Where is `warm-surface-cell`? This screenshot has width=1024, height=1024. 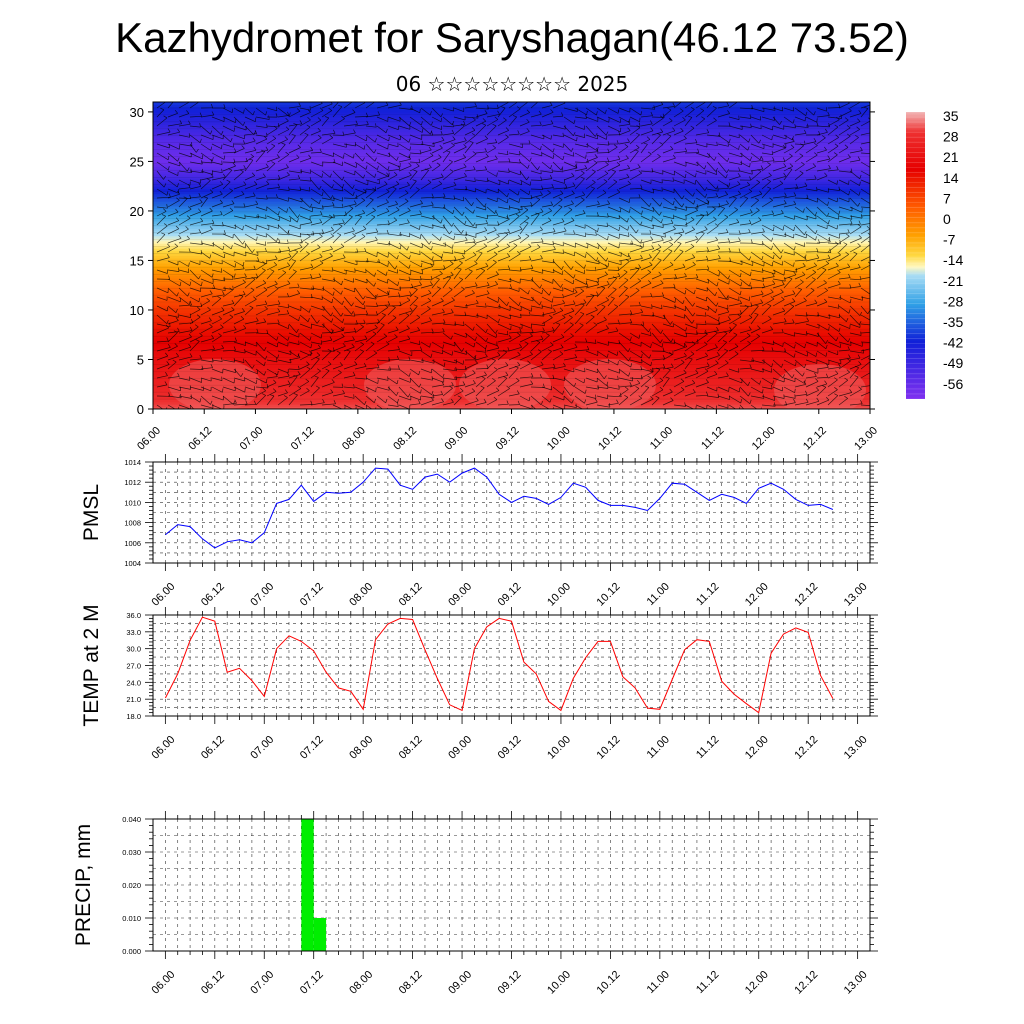 warm-surface-cell is located at coordinates (505, 384).